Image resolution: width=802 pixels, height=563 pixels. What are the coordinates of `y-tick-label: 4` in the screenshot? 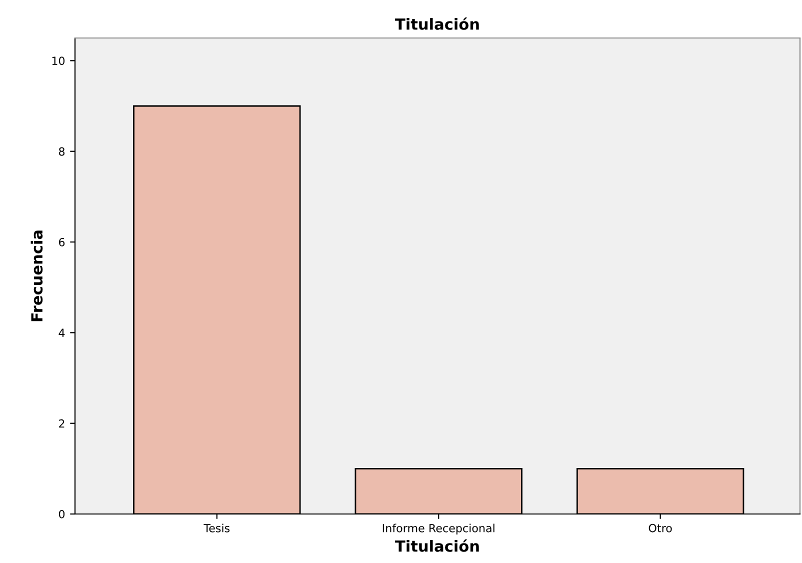 It's located at (61, 332).